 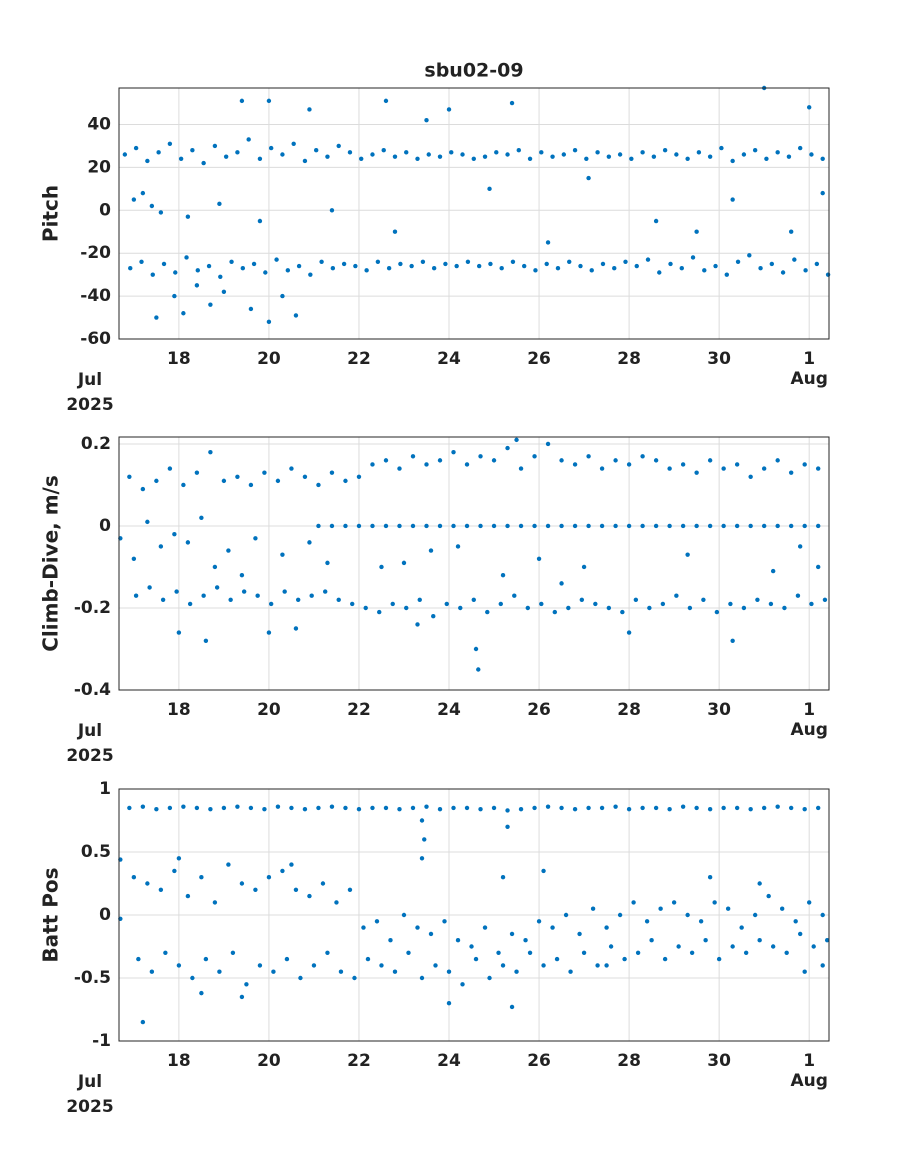 I want to click on x-tick-label: 20, so click(x=269, y=359).